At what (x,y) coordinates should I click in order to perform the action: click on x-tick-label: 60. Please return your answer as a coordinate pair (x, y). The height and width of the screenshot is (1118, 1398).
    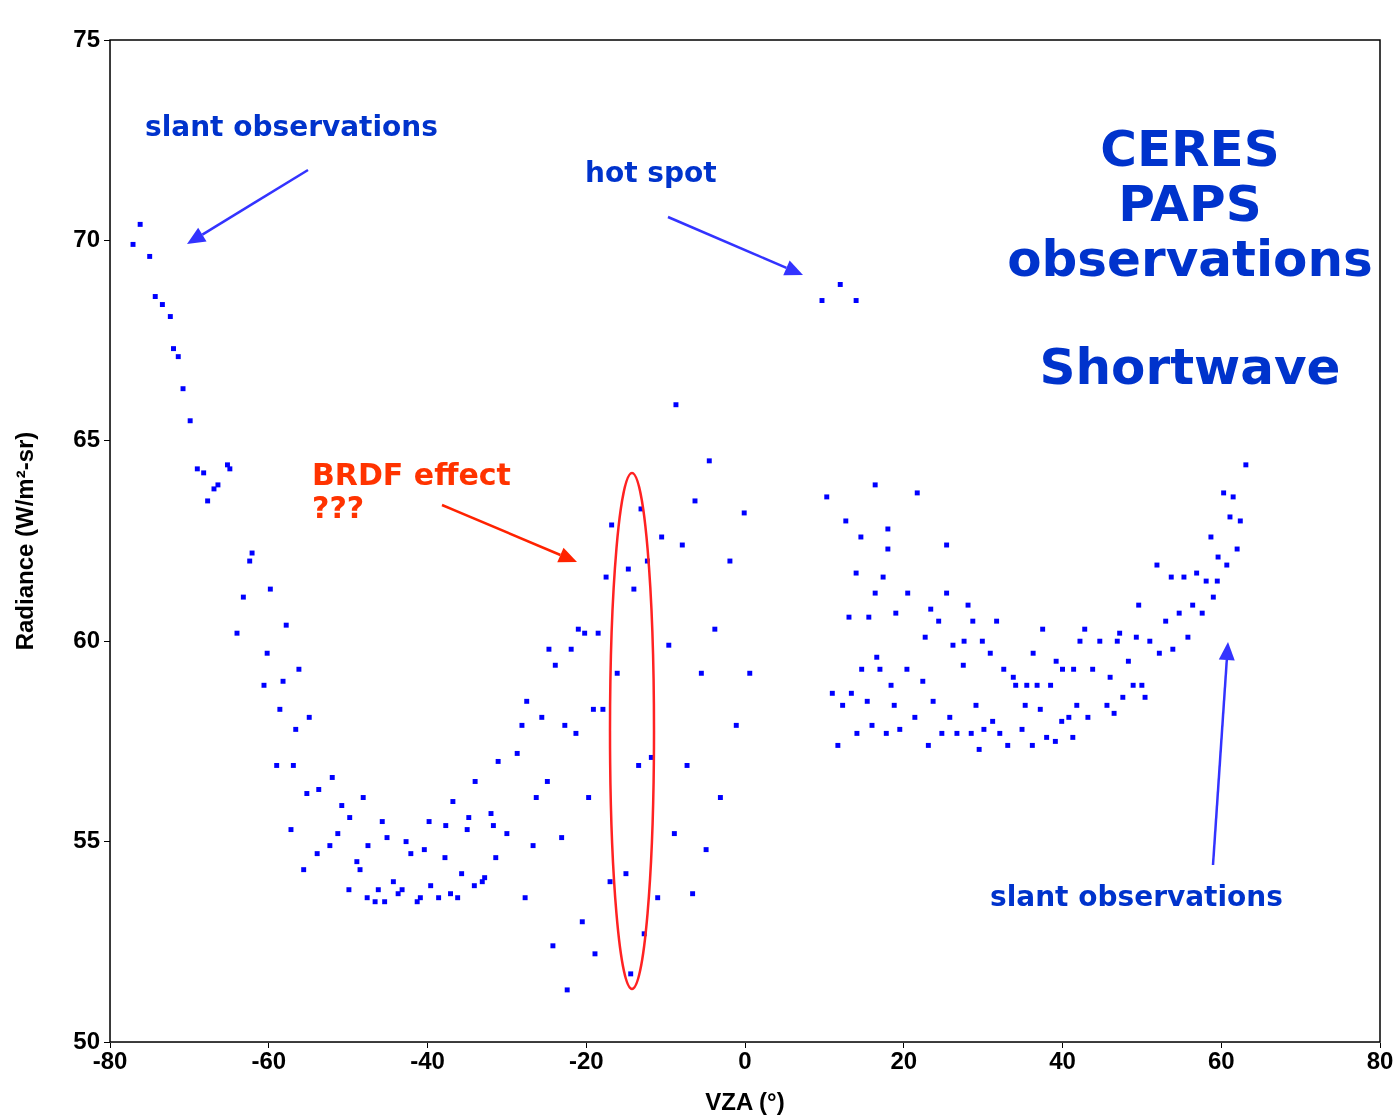
    Looking at the image, I should click on (1221, 1061).